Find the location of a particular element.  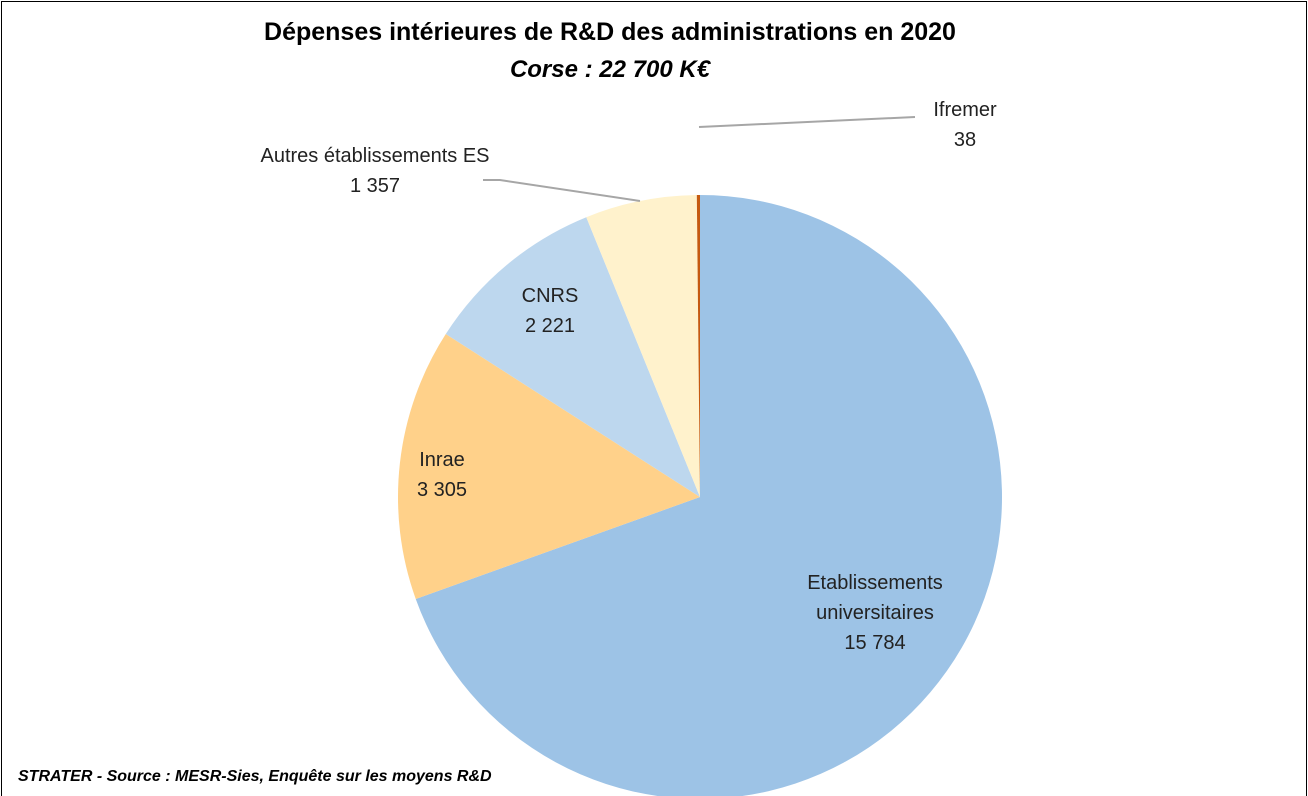

slice-label: CNRS 2 221 is located at coordinates (550, 311).